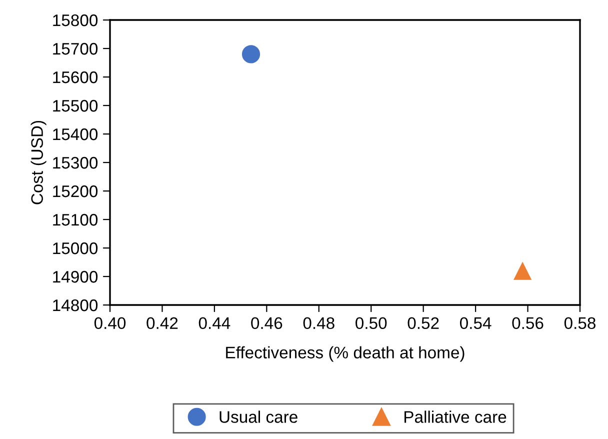 This screenshot has height=439, width=608. What do you see at coordinates (75, 248) in the screenshot?
I see `y-tick-label: 15000` at bounding box center [75, 248].